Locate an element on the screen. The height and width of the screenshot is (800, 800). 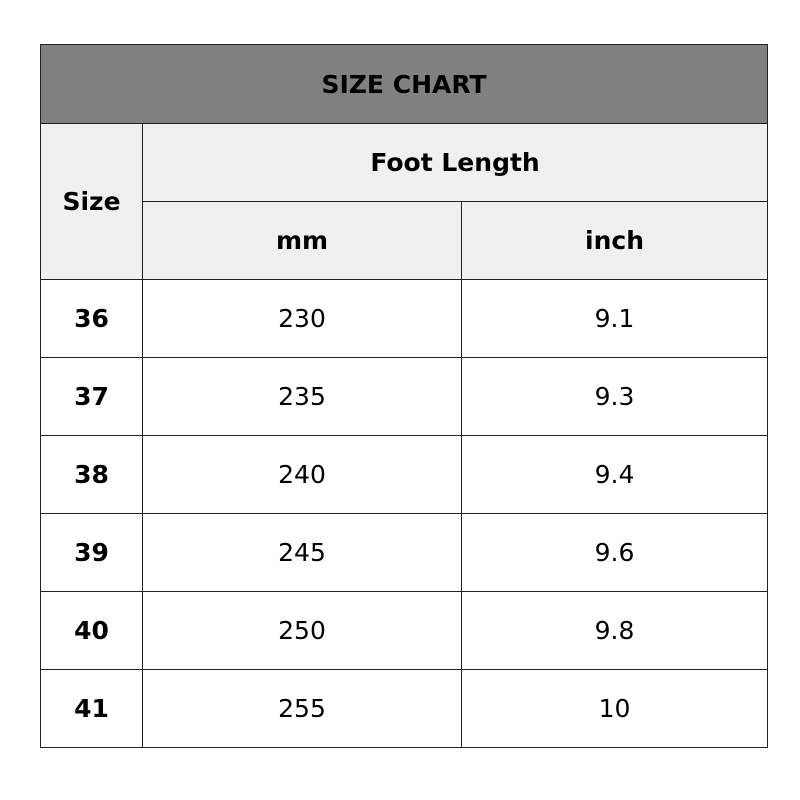
inch-cell: 9.1 is located at coordinates (614, 318).